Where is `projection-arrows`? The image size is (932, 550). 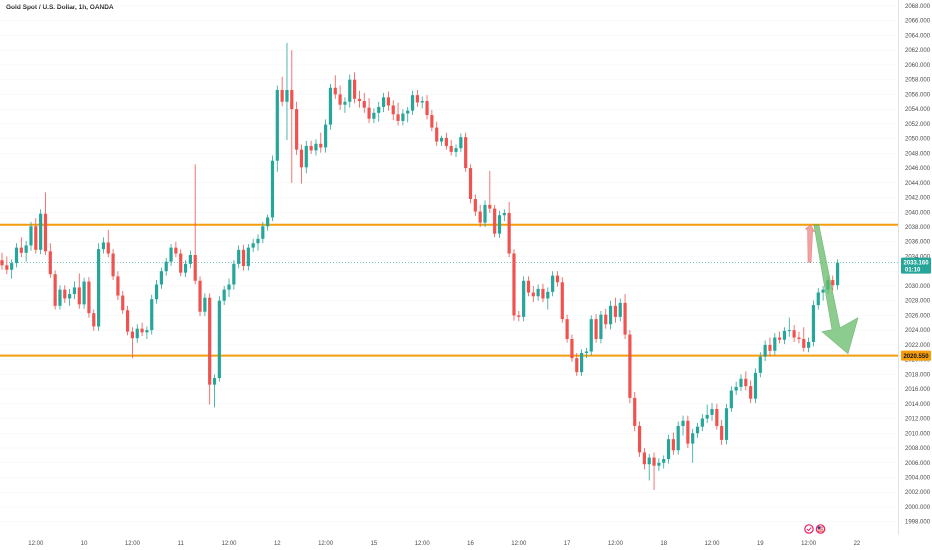
projection-arrows is located at coordinates (832, 289).